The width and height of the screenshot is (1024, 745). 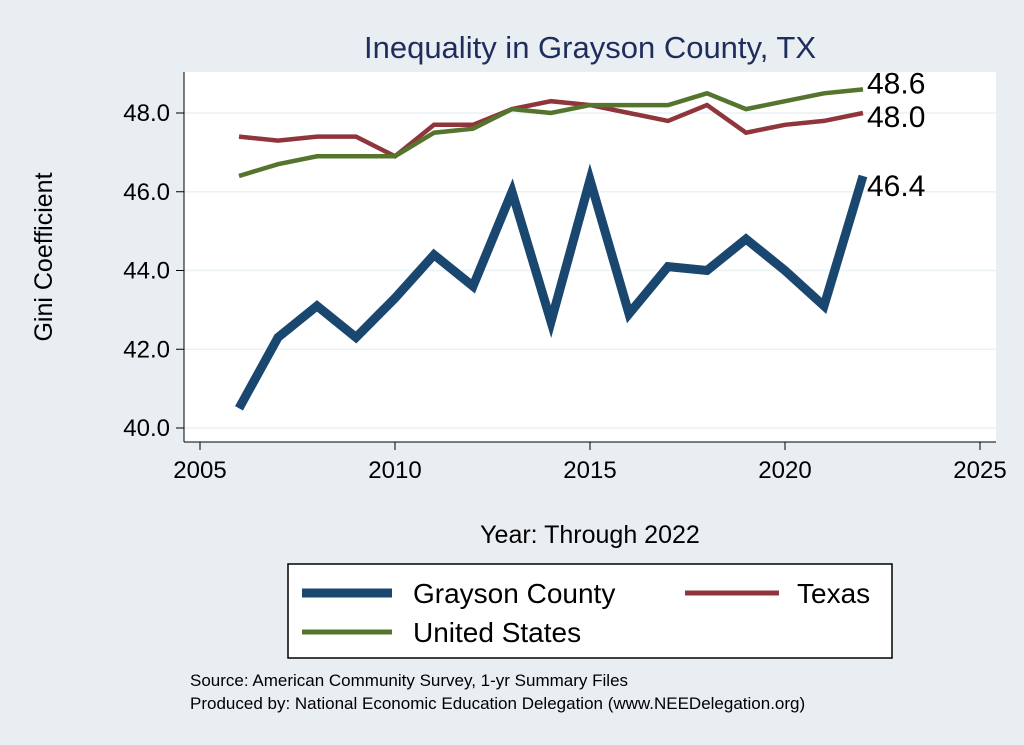 I want to click on y-tick-label: 44.0, so click(x=146, y=271).